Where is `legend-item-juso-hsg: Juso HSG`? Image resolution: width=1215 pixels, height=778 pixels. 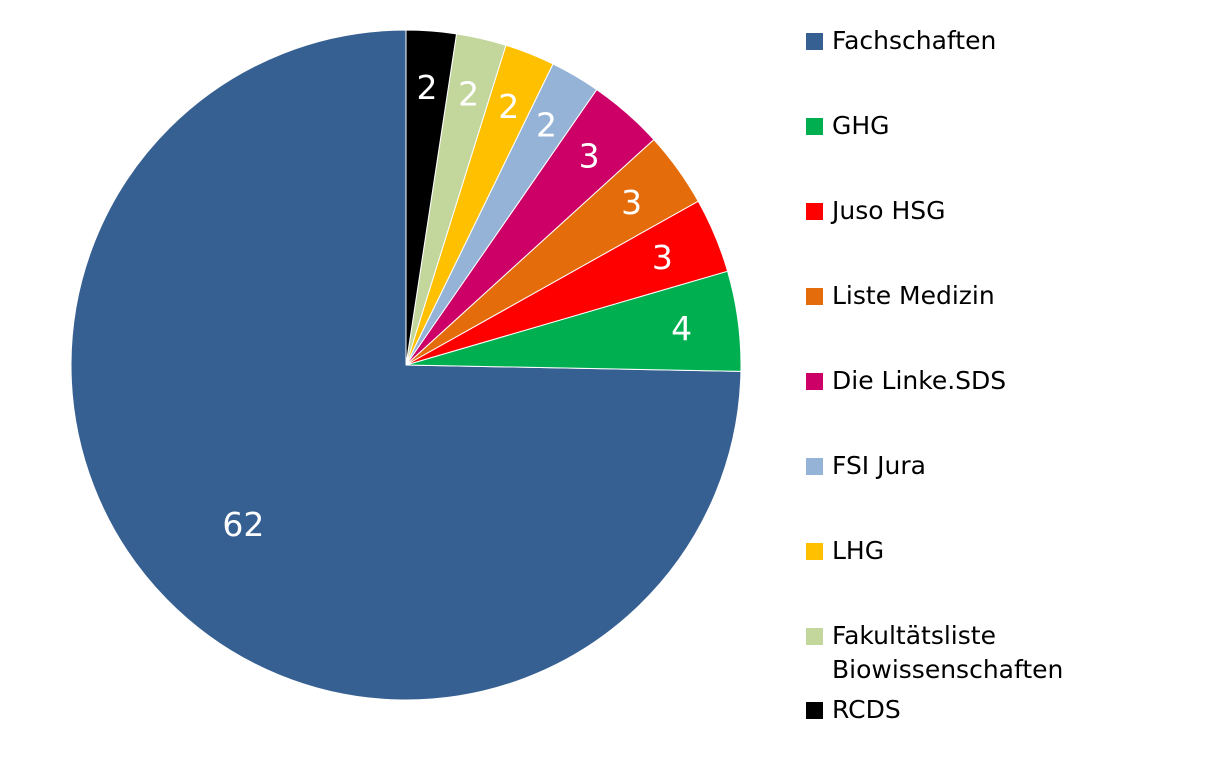
legend-item-juso-hsg: Juso HSG is located at coordinates (1006, 211).